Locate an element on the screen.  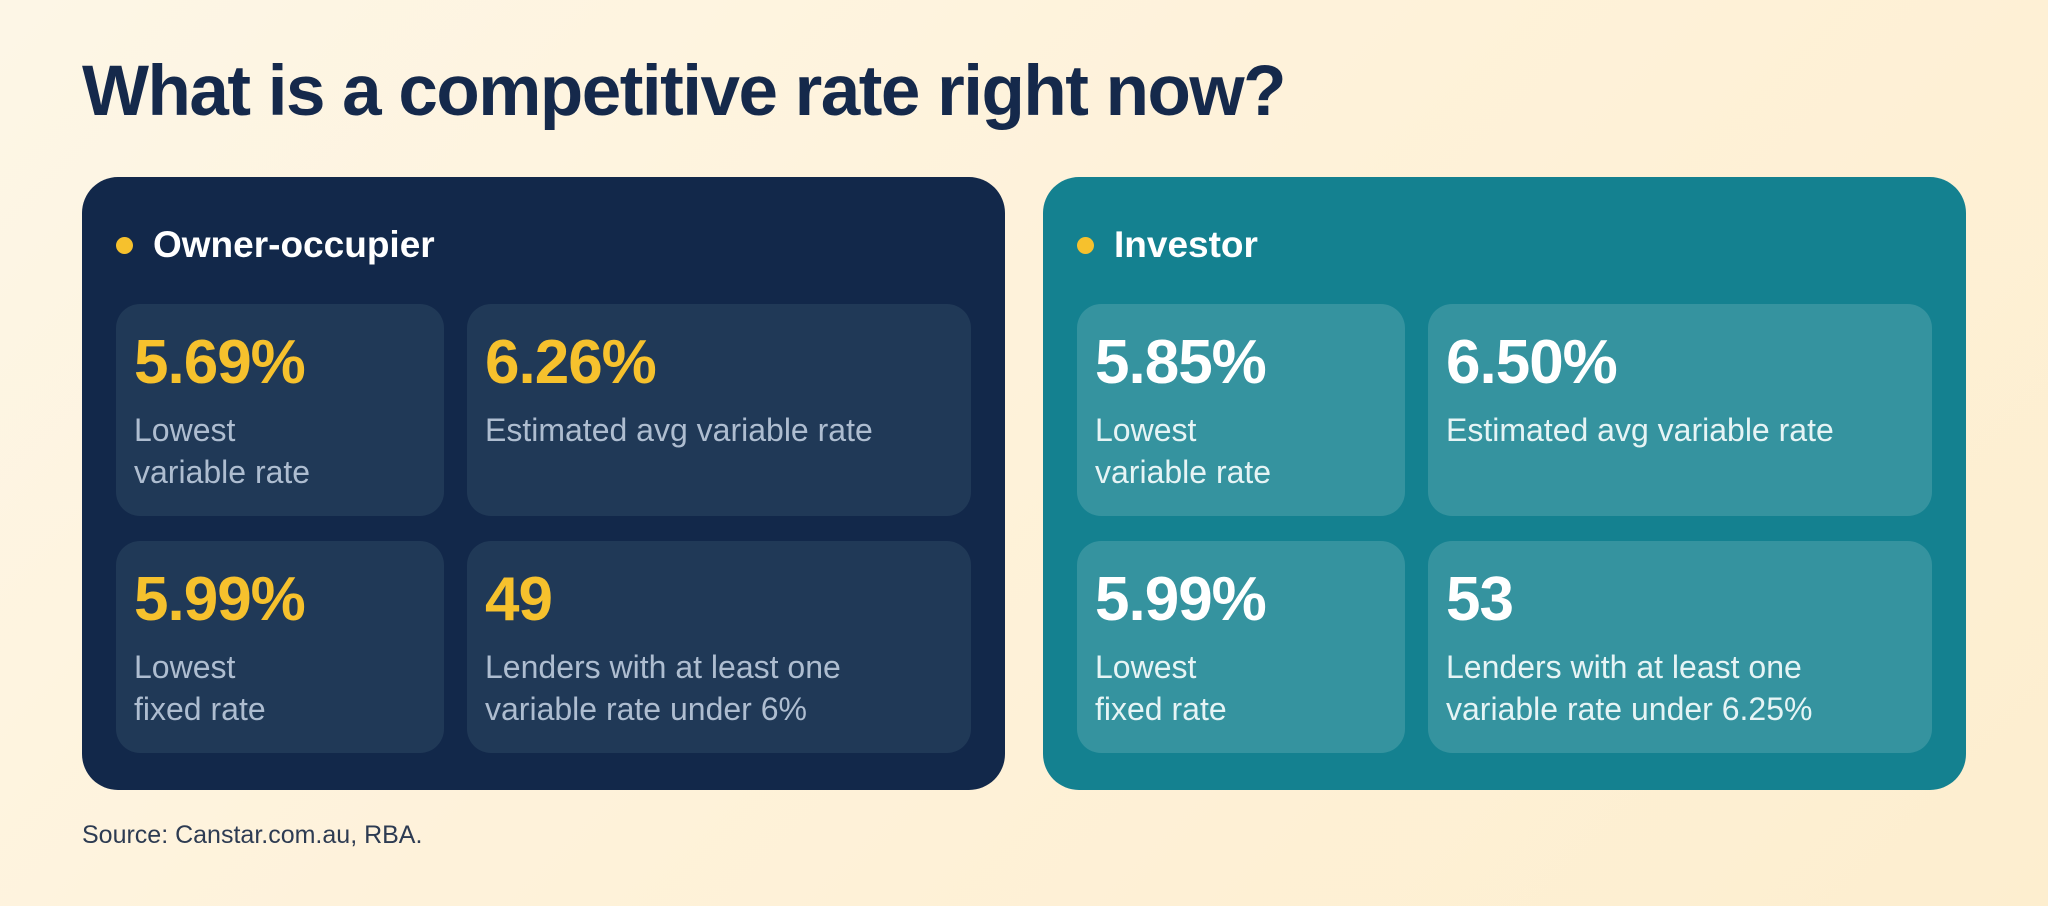
stat-value: 49 is located at coordinates (519, 599).